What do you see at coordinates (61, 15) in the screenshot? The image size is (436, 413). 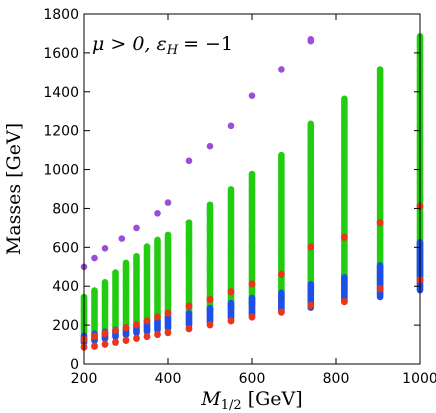 I see `y-tick-label: 1800` at bounding box center [61, 15].